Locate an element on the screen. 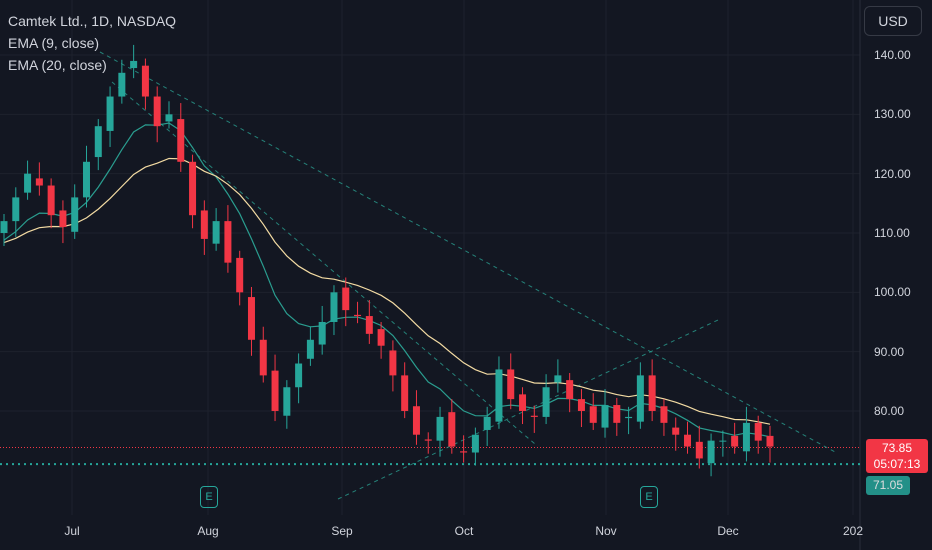  level-price-badge: 71.05 is located at coordinates (888, 485).